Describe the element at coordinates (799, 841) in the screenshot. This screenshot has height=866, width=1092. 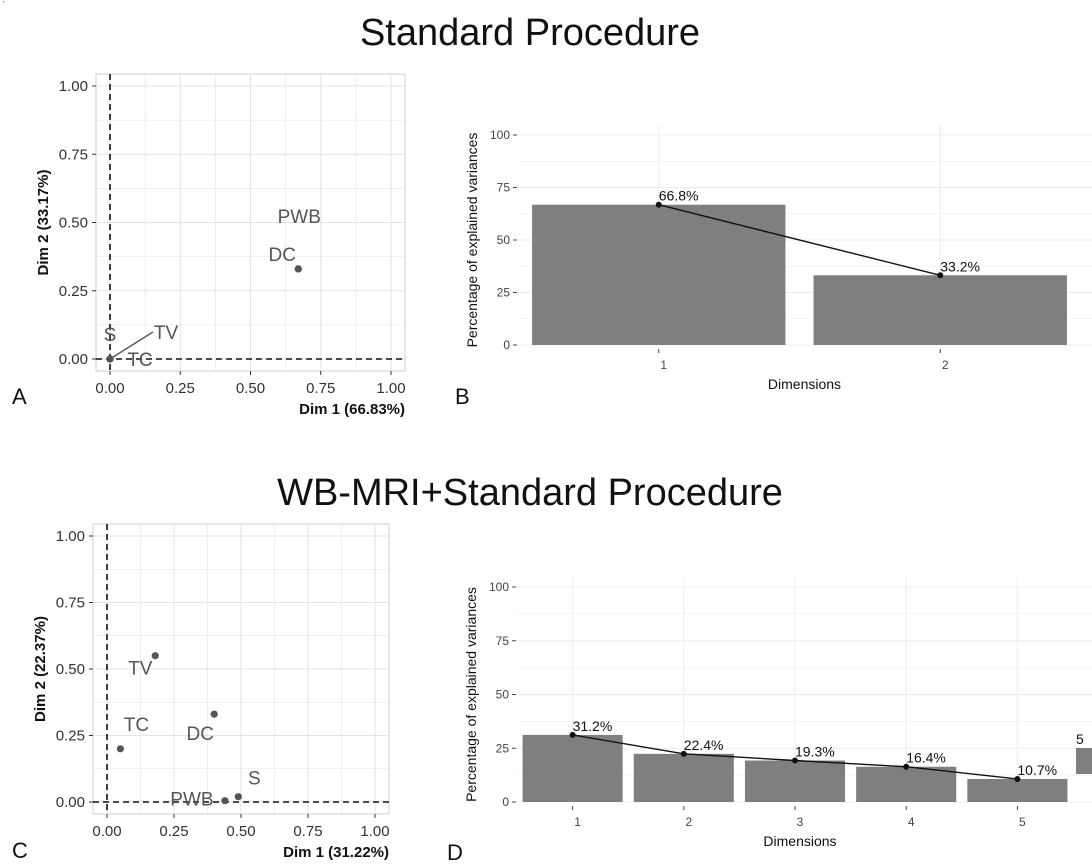
I see `x-axis-label-d: Dimensions` at that location.